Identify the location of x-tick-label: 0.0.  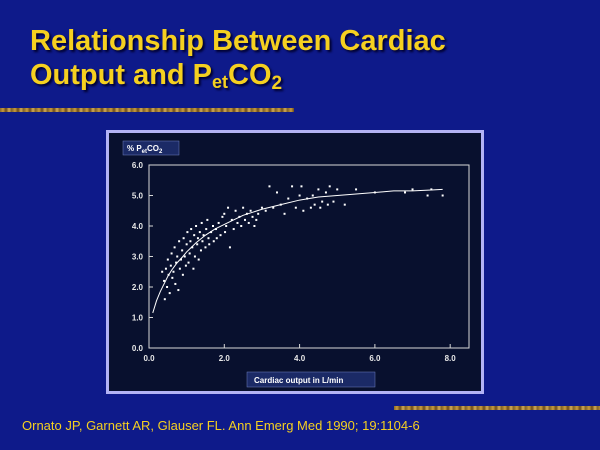
(149, 358).